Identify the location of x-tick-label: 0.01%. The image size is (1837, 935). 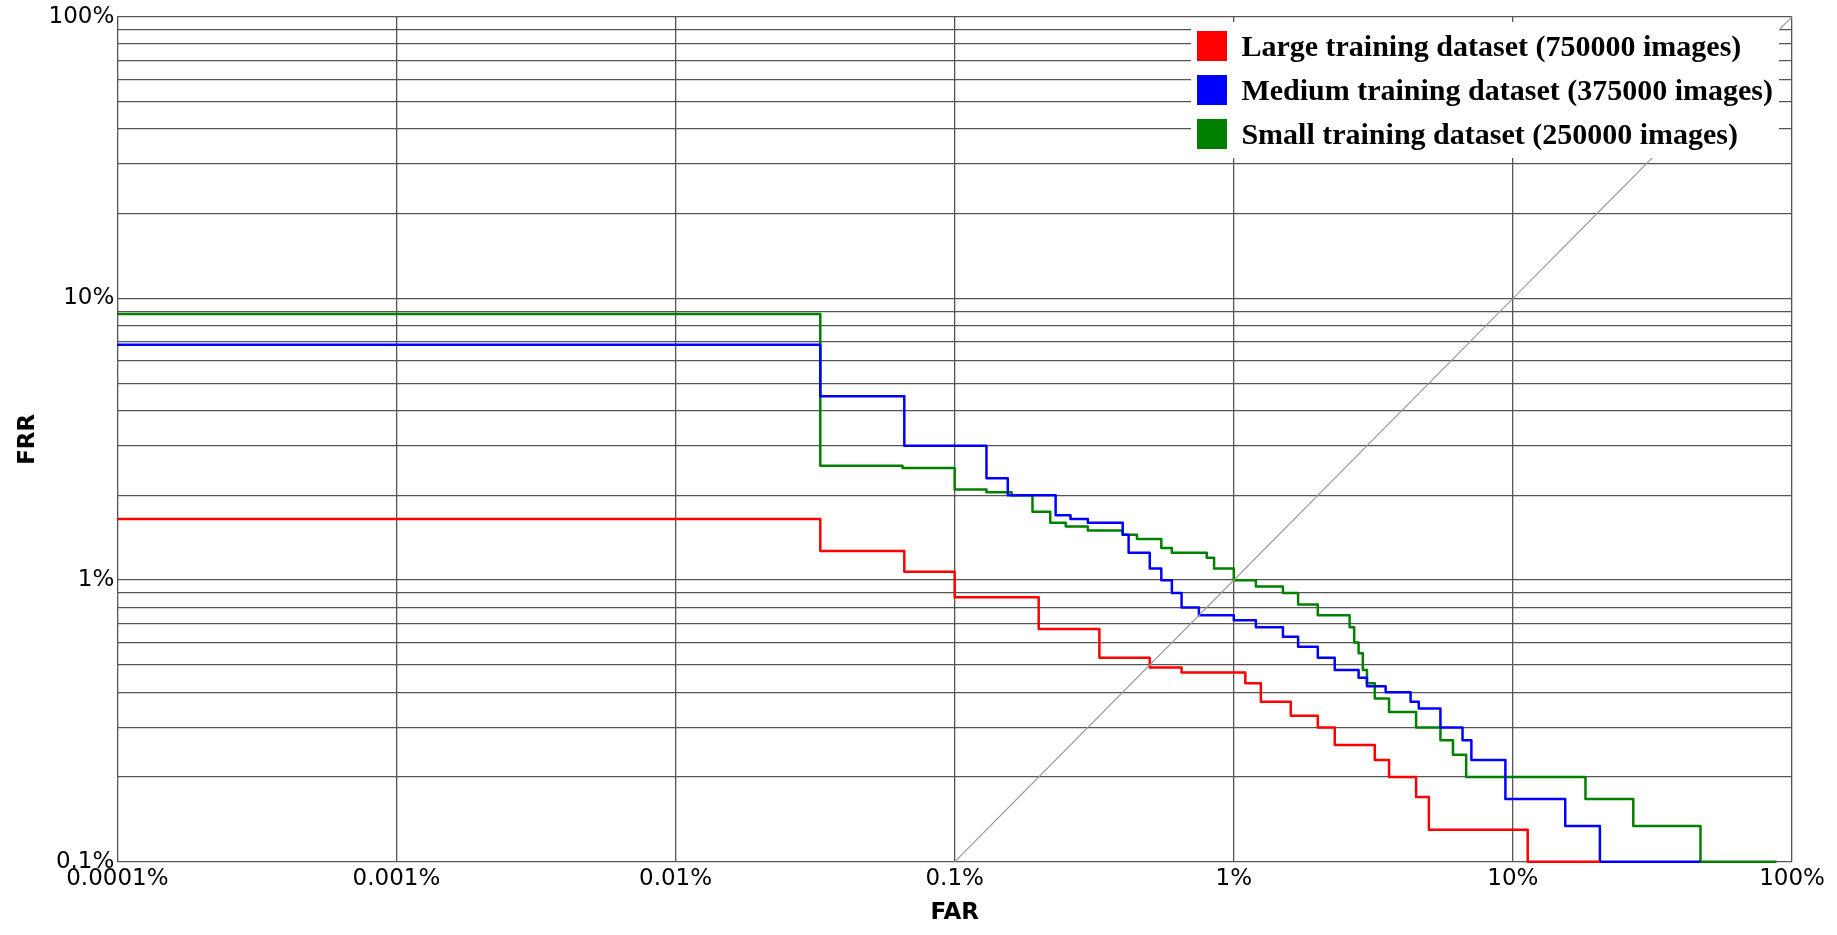
(676, 876).